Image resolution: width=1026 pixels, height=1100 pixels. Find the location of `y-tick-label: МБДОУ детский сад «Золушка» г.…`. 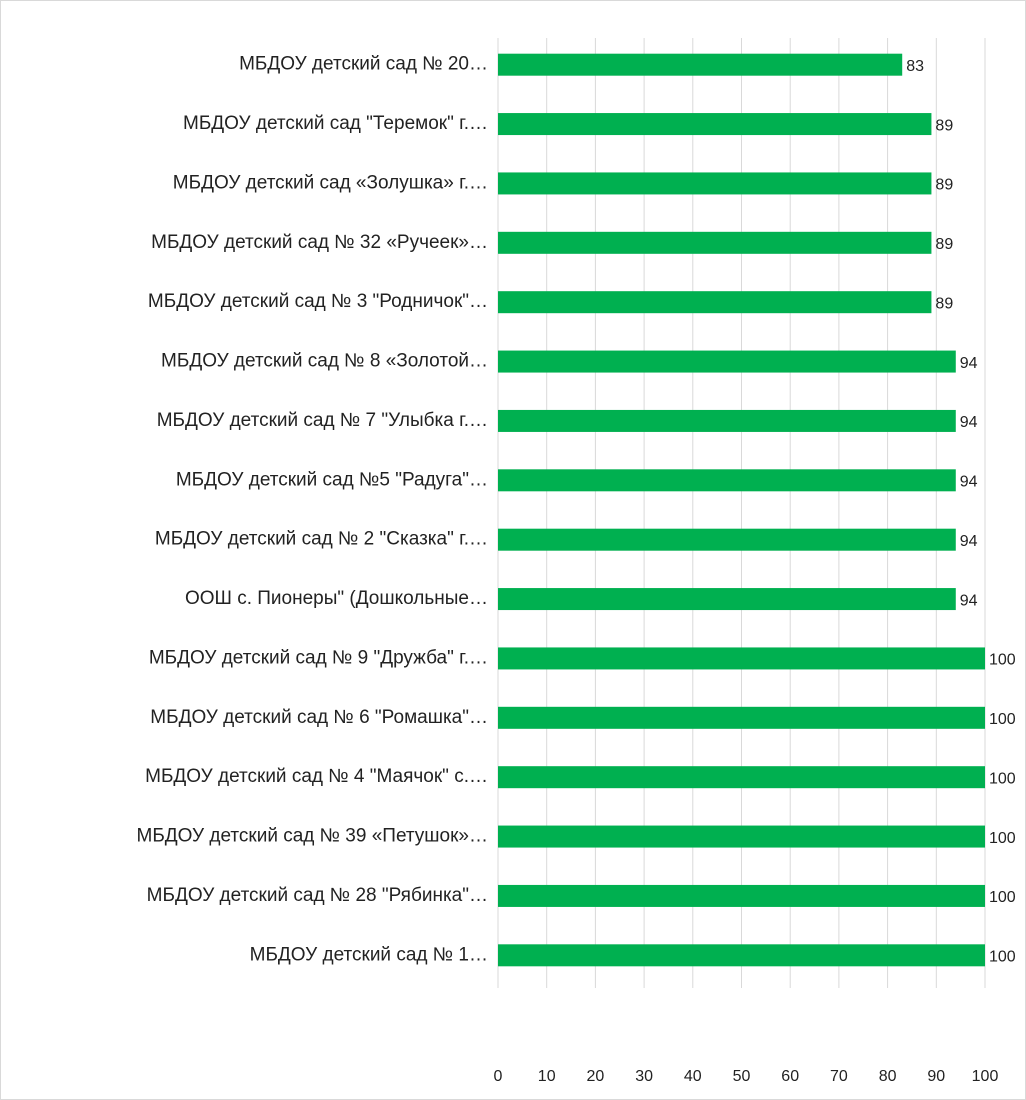

y-tick-label: МБДОУ детский сад «Золушка» г.… is located at coordinates (330, 182).